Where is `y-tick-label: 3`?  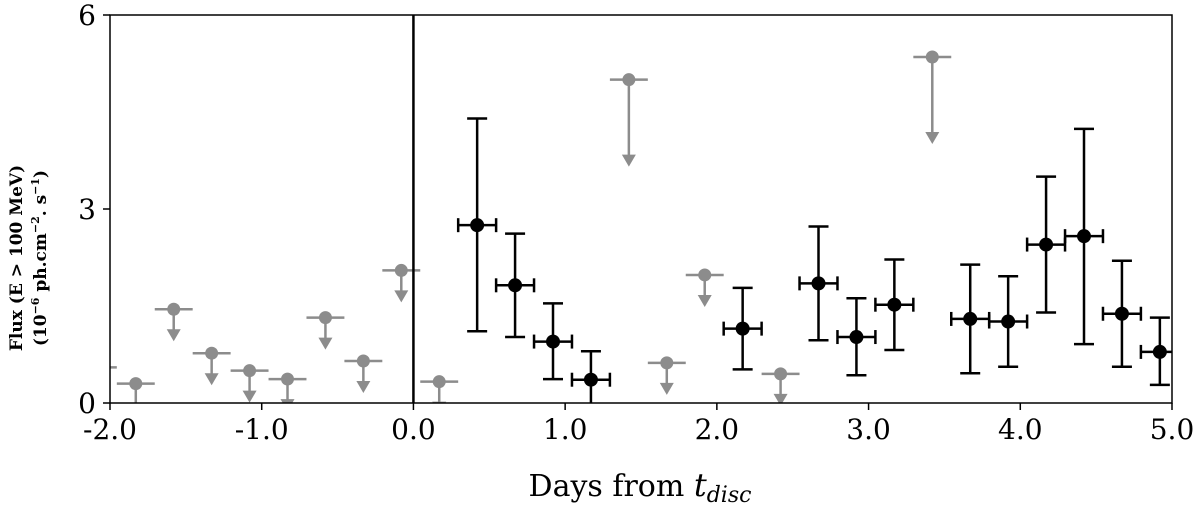 y-tick-label: 3 is located at coordinates (87, 209).